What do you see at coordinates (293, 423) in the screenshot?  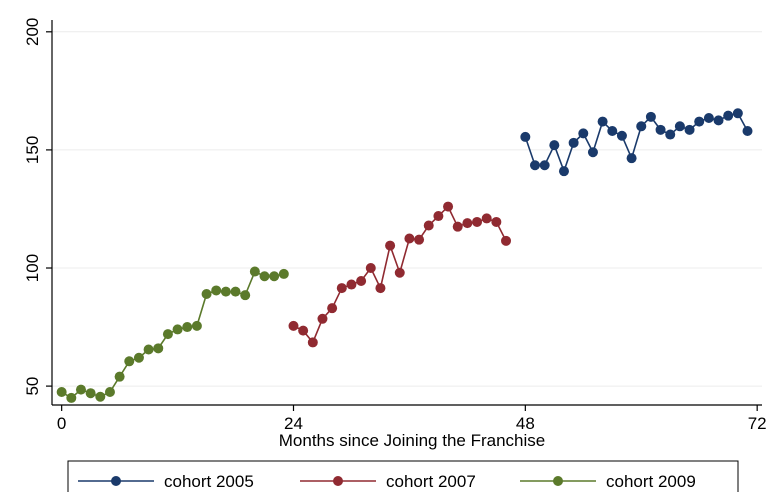 I see `x-tick-label-24: 24` at bounding box center [293, 423].